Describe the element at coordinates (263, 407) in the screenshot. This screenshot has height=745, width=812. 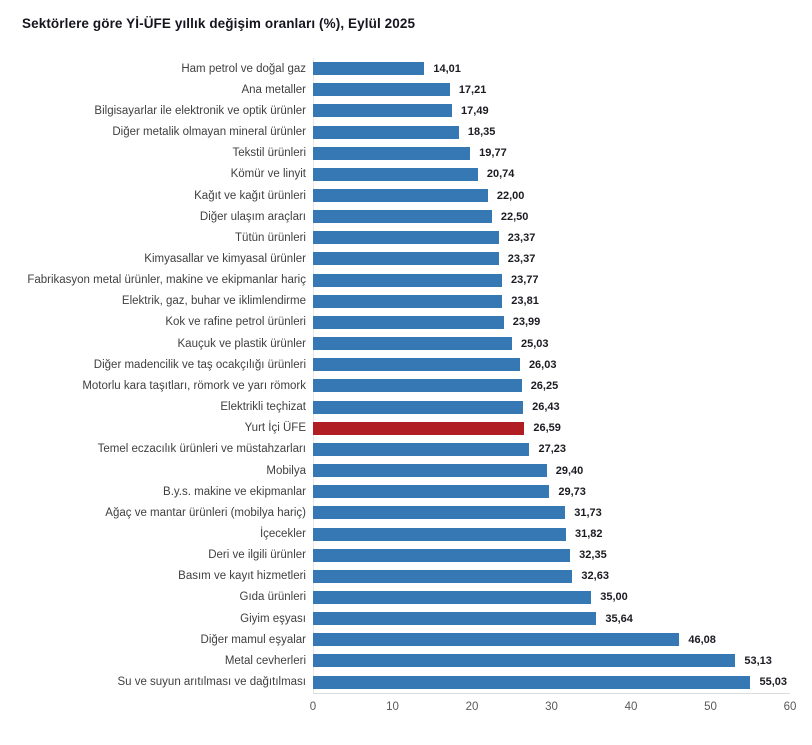
I see `category-label: Elektrikli teçhizat` at that location.